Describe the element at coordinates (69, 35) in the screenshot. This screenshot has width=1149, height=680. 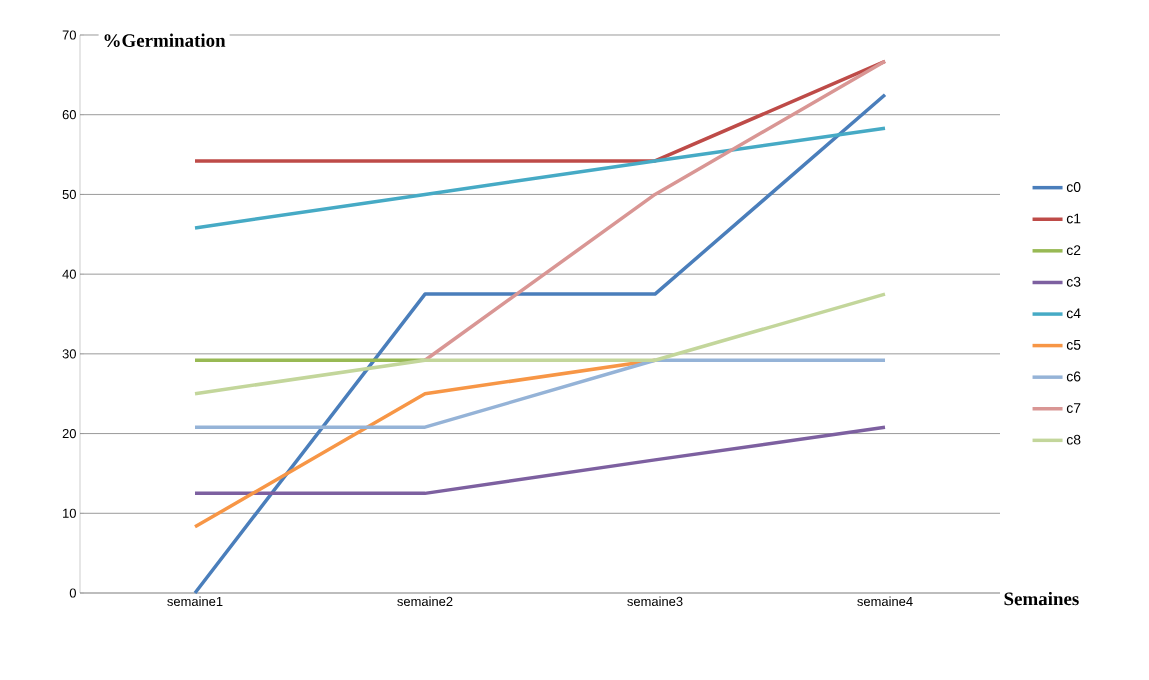
I see `y-tick-label: 70` at that location.